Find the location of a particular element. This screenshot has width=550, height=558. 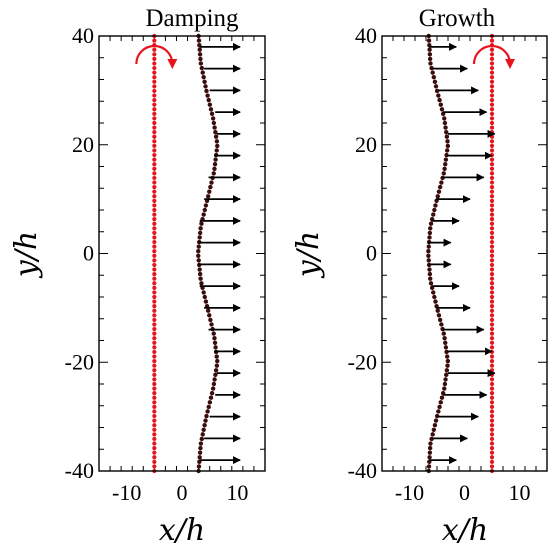

y-tick-label: 0 is located at coordinates (371, 253).